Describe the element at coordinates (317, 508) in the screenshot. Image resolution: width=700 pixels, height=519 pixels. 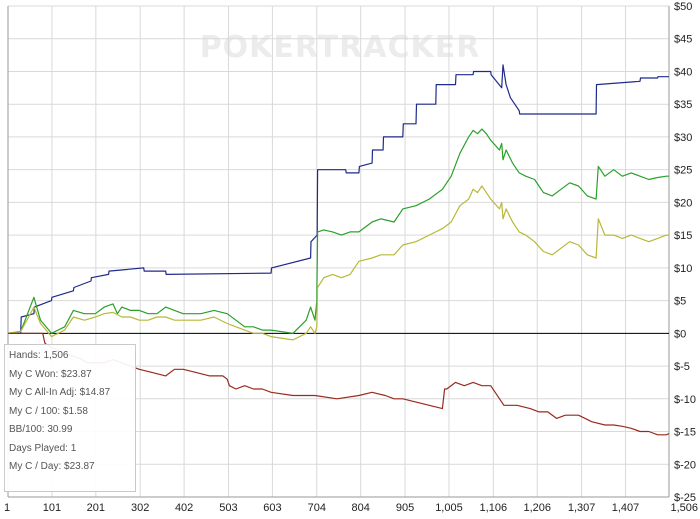
I see `x-tick-label: 704` at that location.